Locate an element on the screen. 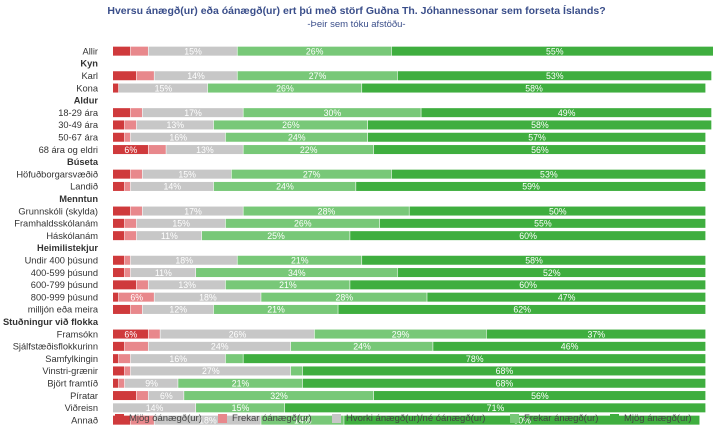 The image size is (713, 433). legend-label: Frekar ánægð(ur) is located at coordinates (561, 418).